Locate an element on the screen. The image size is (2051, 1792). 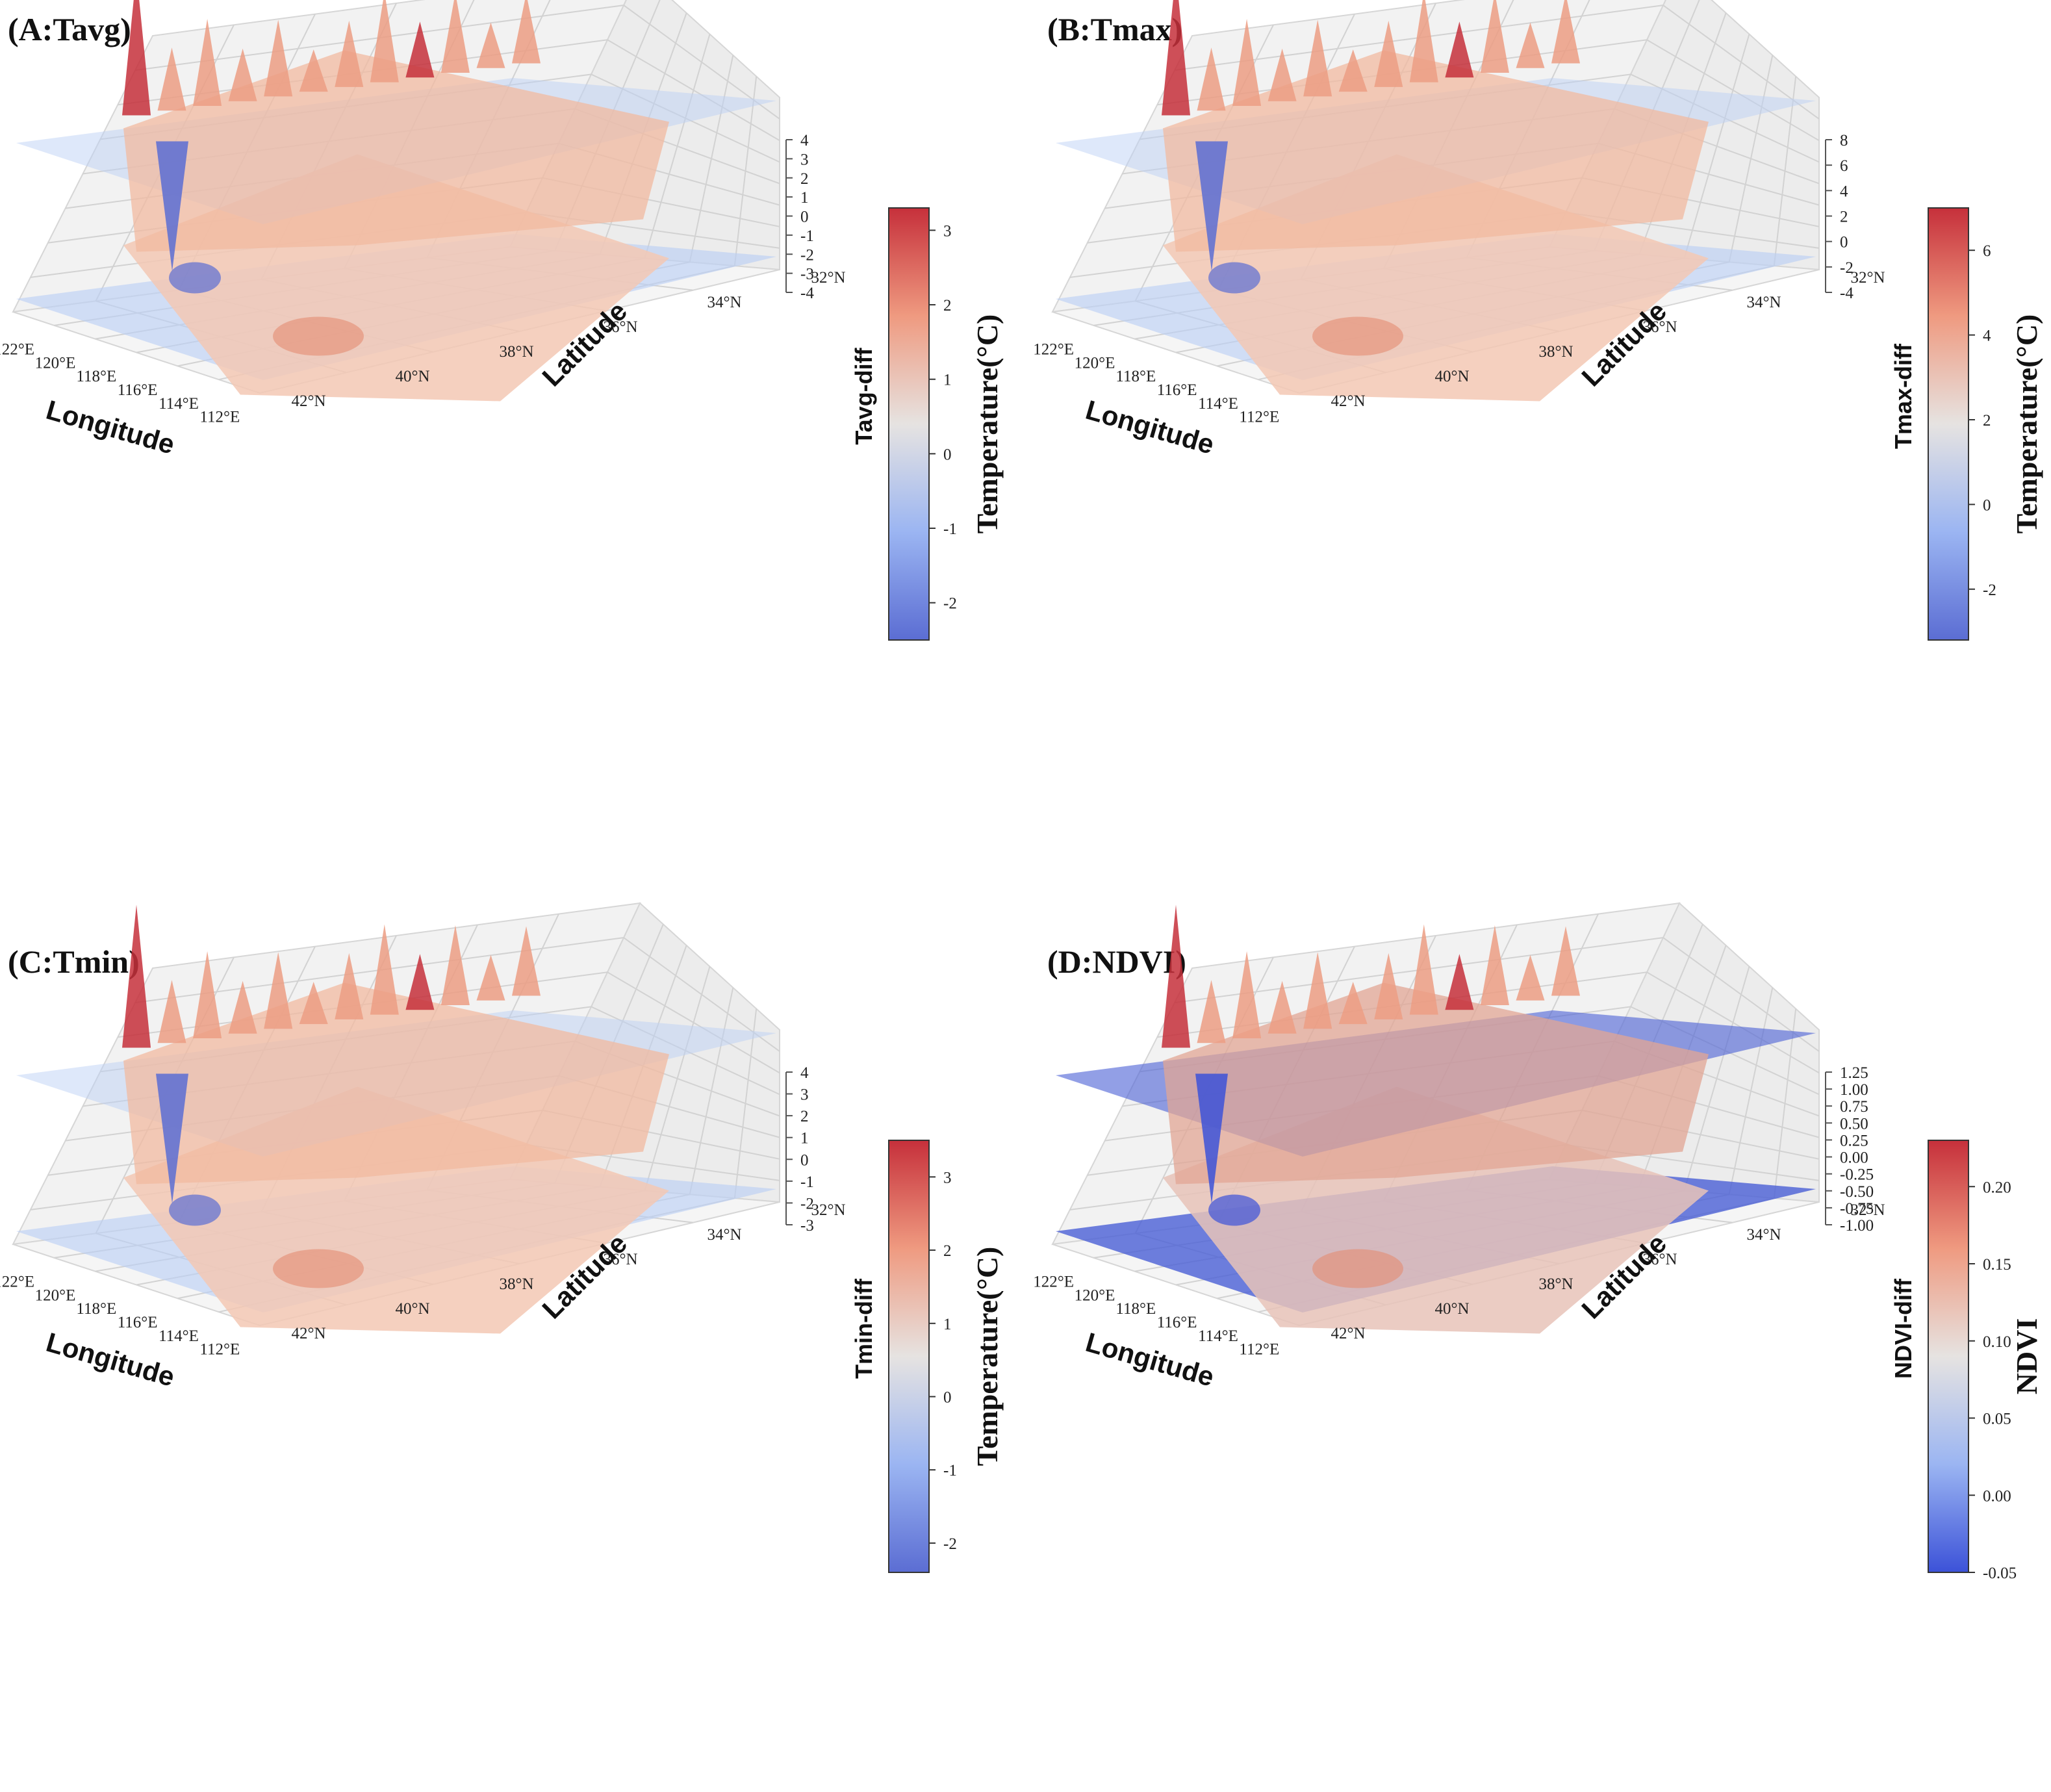
panel-title: (D:NDVI) is located at coordinates (1116, 961).